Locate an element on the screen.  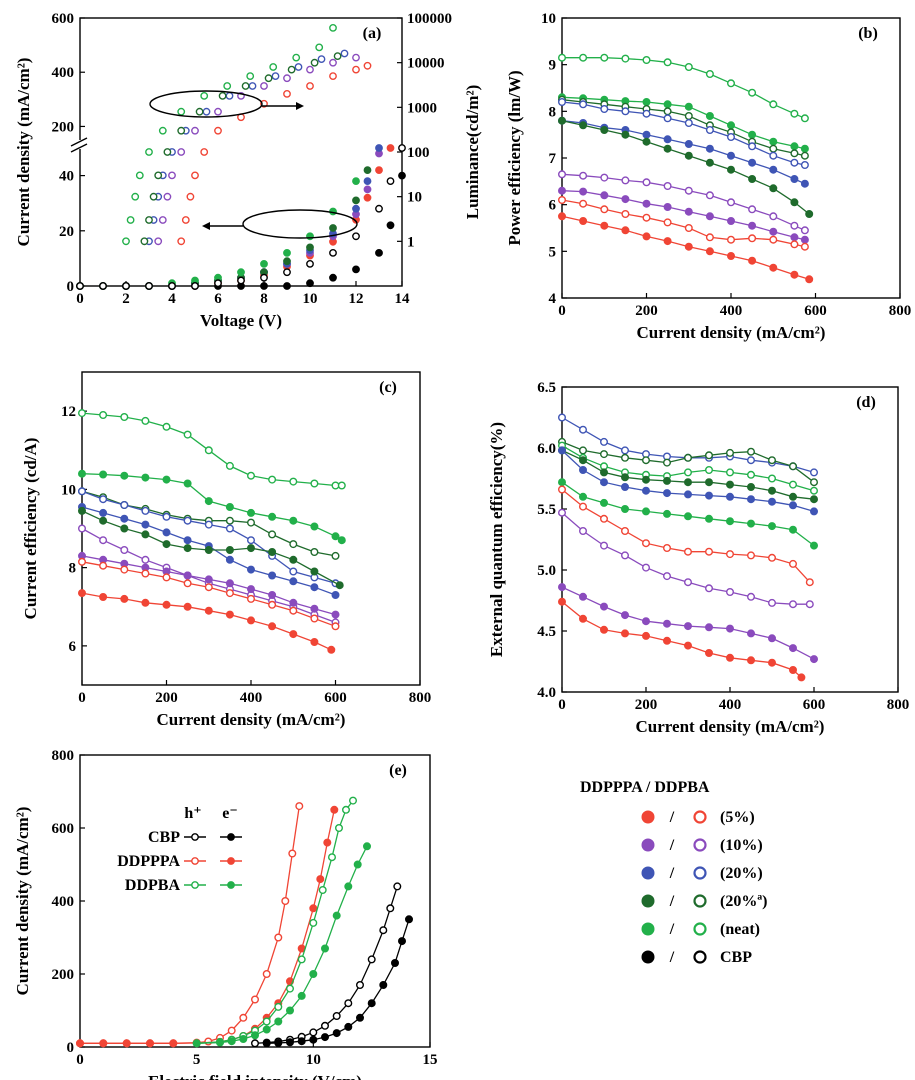
series-red-open is located at coordinates (189, 925).